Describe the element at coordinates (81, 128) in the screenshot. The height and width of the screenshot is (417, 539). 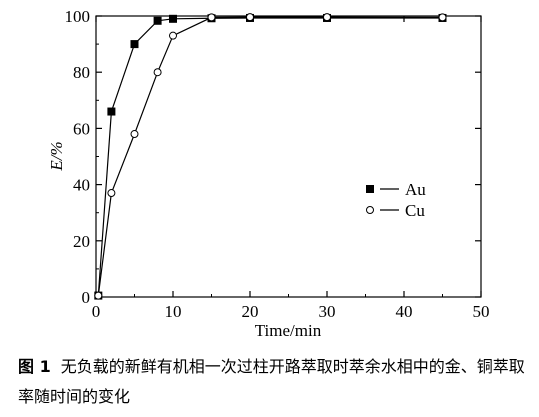
I see `y-tick-label: 60` at that location.